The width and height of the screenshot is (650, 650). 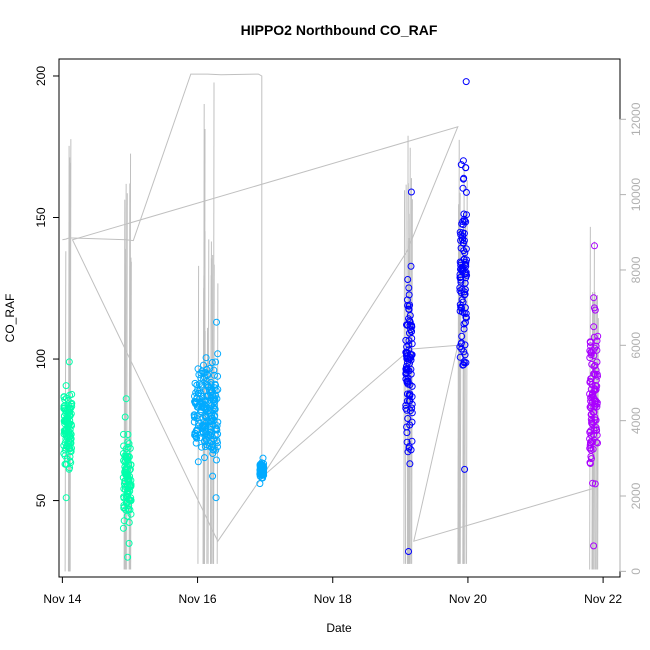 What do you see at coordinates (603, 599) in the screenshot?
I see `x-tick-label: Nov 22` at bounding box center [603, 599].